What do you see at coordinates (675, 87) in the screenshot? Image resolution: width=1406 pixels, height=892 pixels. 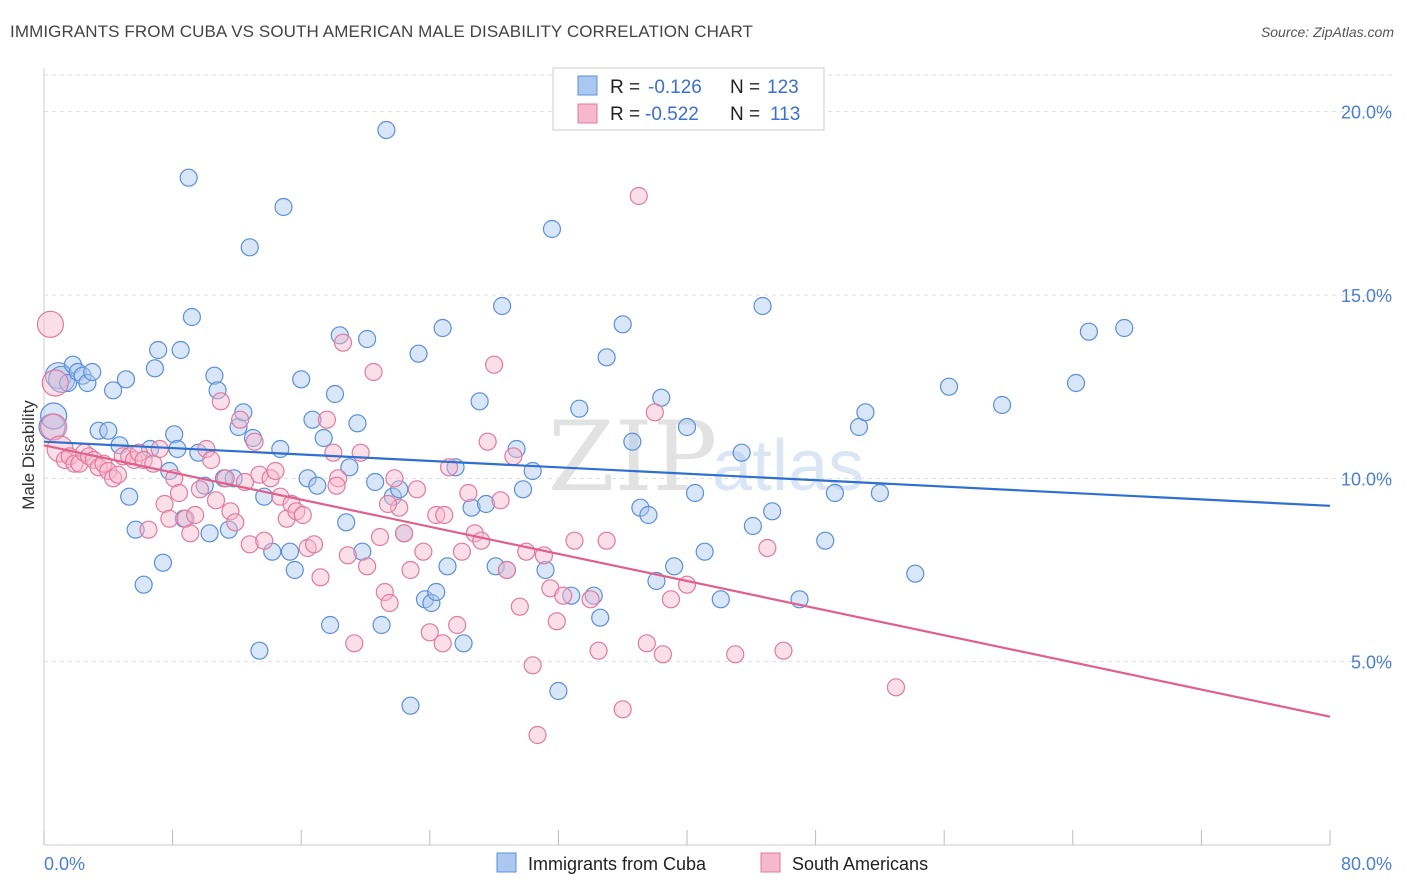 I see `legend-r-value-cuba: -0.126` at bounding box center [675, 87].